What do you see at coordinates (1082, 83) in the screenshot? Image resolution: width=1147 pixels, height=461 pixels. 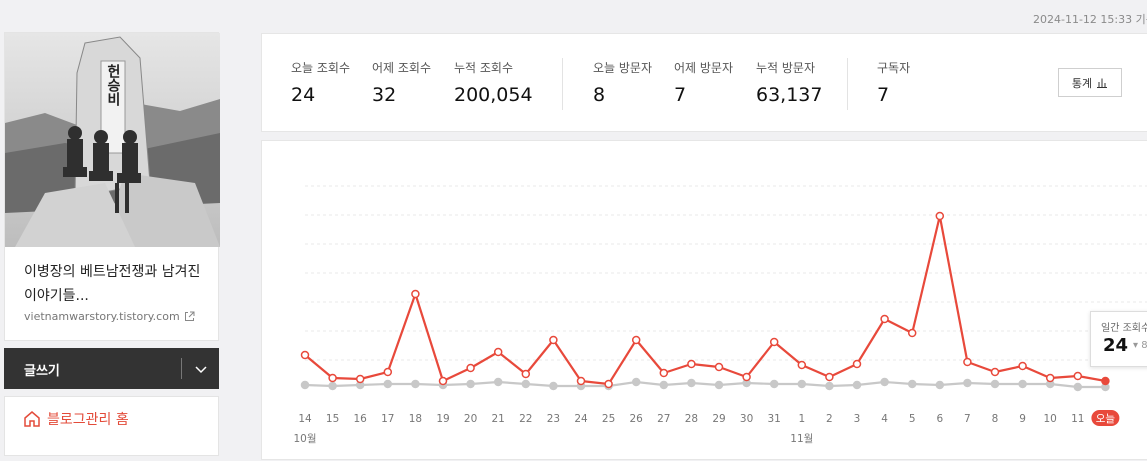 I see `stats-button-label: 통계` at bounding box center [1082, 83].